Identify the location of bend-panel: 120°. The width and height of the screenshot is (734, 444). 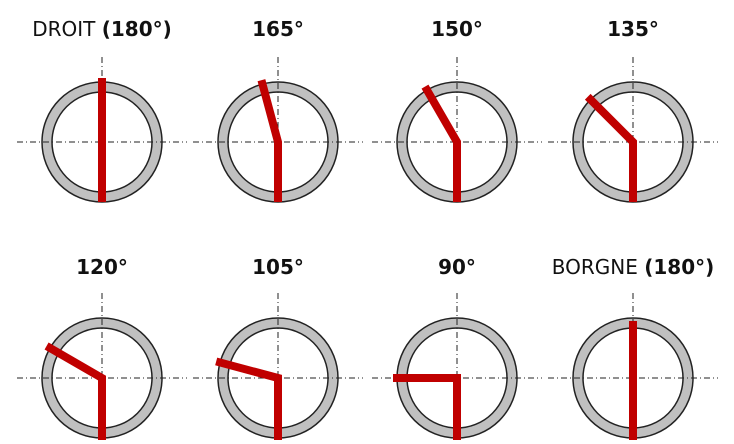
(102, 347).